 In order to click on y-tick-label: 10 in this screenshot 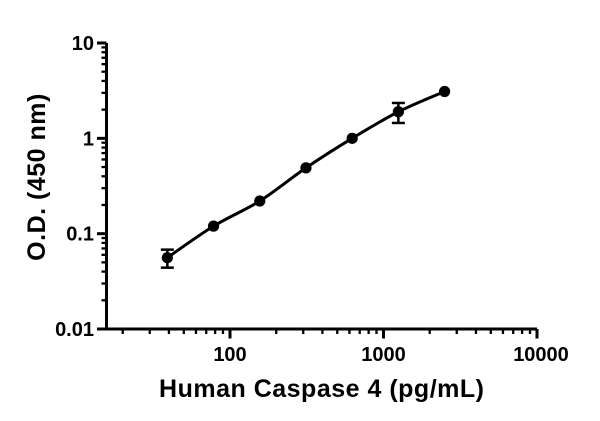, I will do `click(83, 44)`.